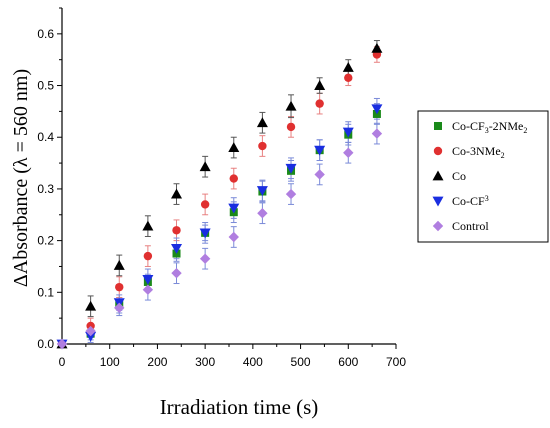  Describe the element at coordinates (45, 137) in the screenshot. I see `y-tick-label: 0.4` at that location.